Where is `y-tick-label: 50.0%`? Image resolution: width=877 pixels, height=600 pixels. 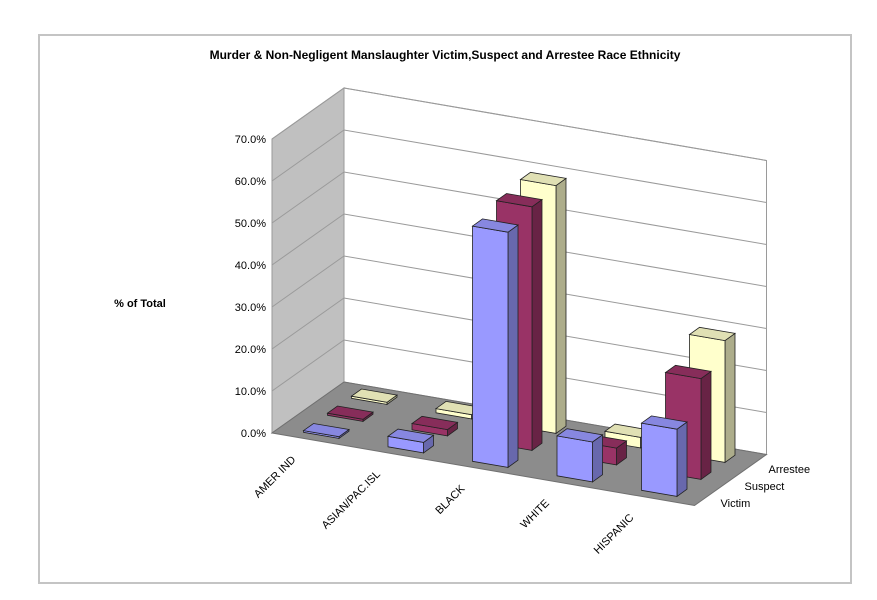 y-tick-label: 50.0% is located at coordinates (250, 224).